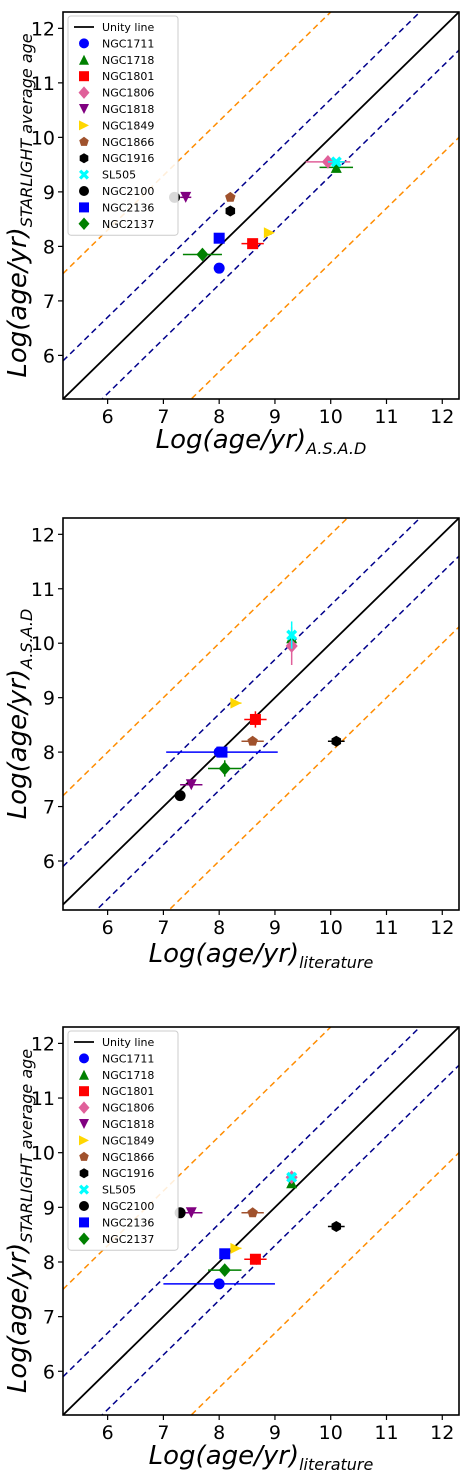 The height and width of the screenshot is (1475, 470). What do you see at coordinates (219, 268) in the screenshot?
I see `point-NGC1711` at bounding box center [219, 268].